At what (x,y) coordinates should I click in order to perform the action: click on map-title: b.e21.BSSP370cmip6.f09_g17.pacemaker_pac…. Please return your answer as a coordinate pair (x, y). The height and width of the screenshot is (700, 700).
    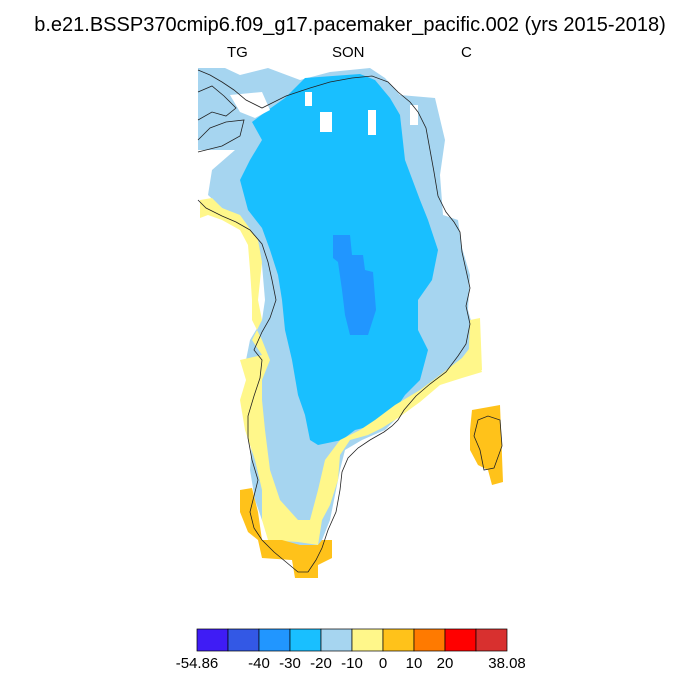
    Looking at the image, I should click on (350, 25).